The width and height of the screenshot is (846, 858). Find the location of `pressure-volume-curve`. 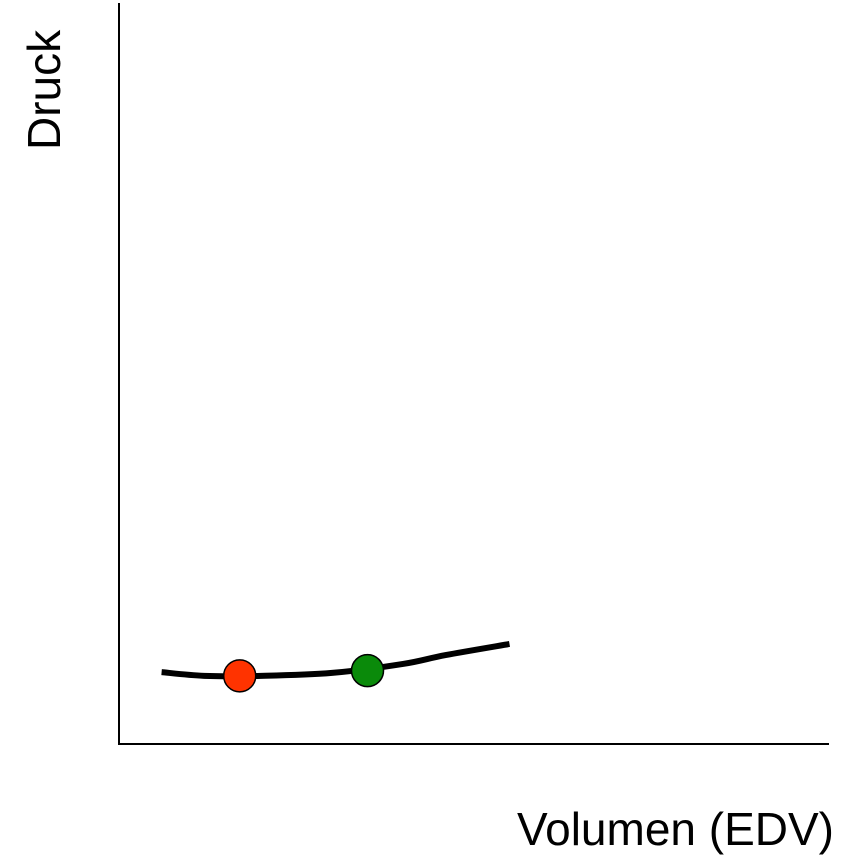

pressure-volume-curve is located at coordinates (336, 660).